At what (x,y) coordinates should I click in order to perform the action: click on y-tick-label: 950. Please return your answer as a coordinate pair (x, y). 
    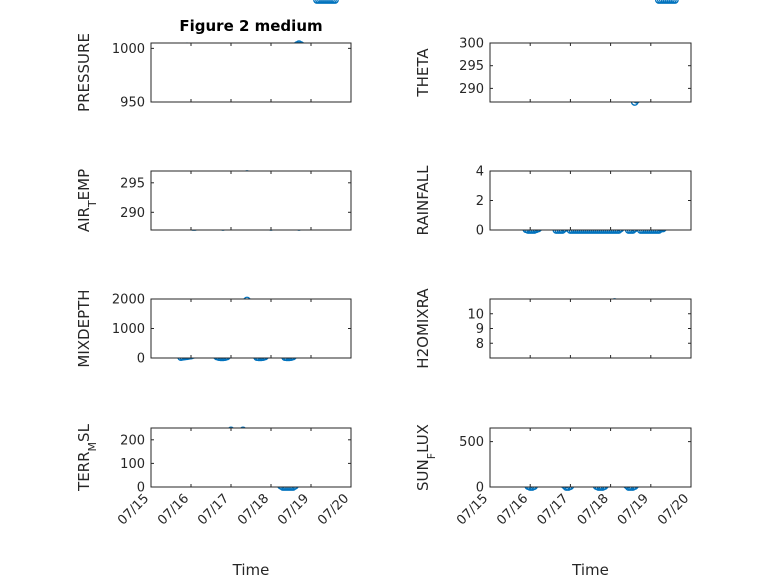
    Looking at the image, I should click on (132, 103).